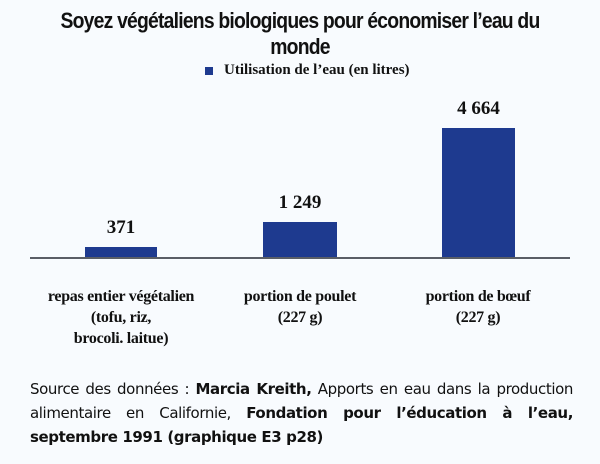 Image resolution: width=600 pixels, height=464 pixels. What do you see at coordinates (317, 70) in the screenshot?
I see `legend-label: Utilisation de l’eau (en litres)` at bounding box center [317, 70].